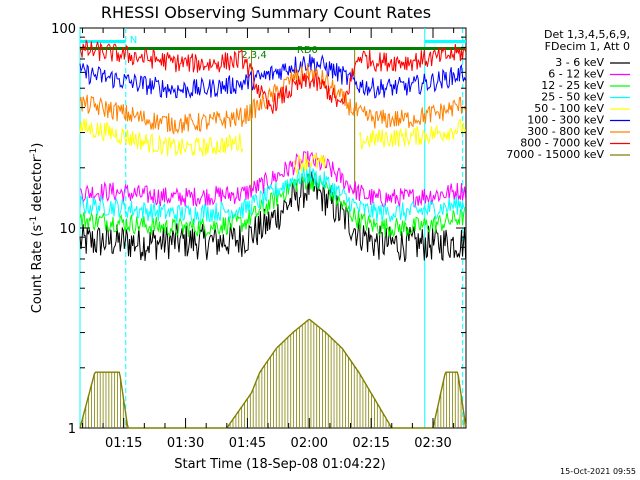 The image size is (640, 480). Describe the element at coordinates (307, 50) in the screenshot. I see `rd0-label: RD0` at that location.